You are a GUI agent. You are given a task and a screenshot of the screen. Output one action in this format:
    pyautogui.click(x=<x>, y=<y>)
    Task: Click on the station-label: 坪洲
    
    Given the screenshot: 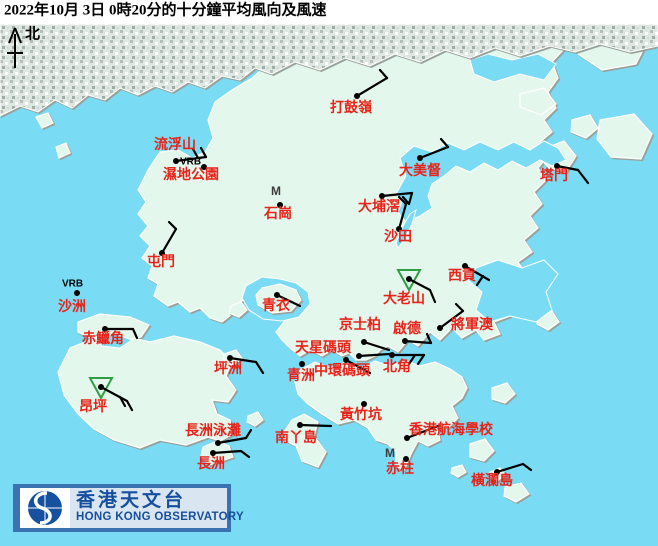 What is the action you would take?
    pyautogui.click(x=228, y=369)
    